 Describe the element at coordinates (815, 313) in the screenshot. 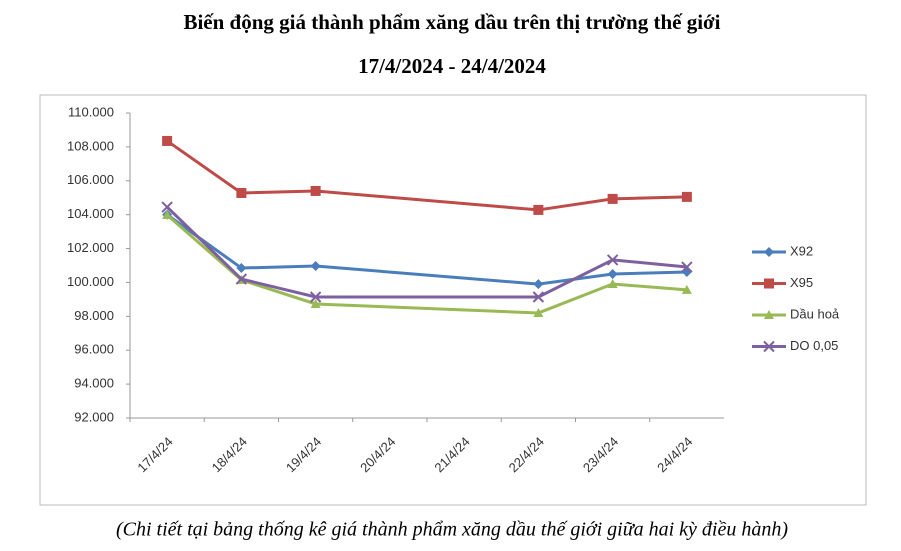

I see `legend-label: Dầu hoả` at that location.